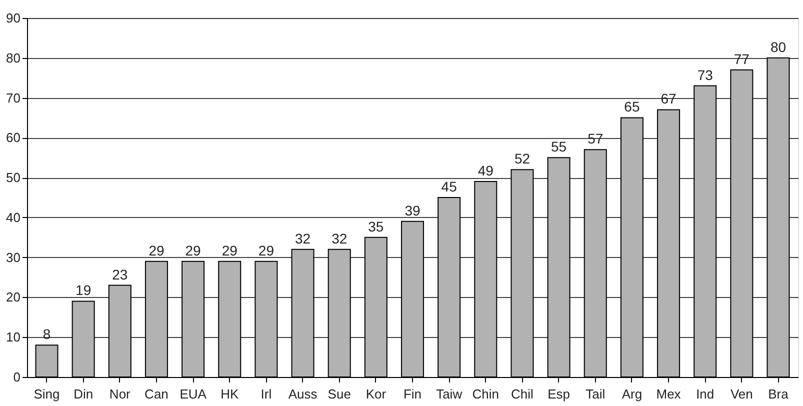  Describe the element at coordinates (303, 394) in the screenshot. I see `x-tick-label: Auss` at that location.